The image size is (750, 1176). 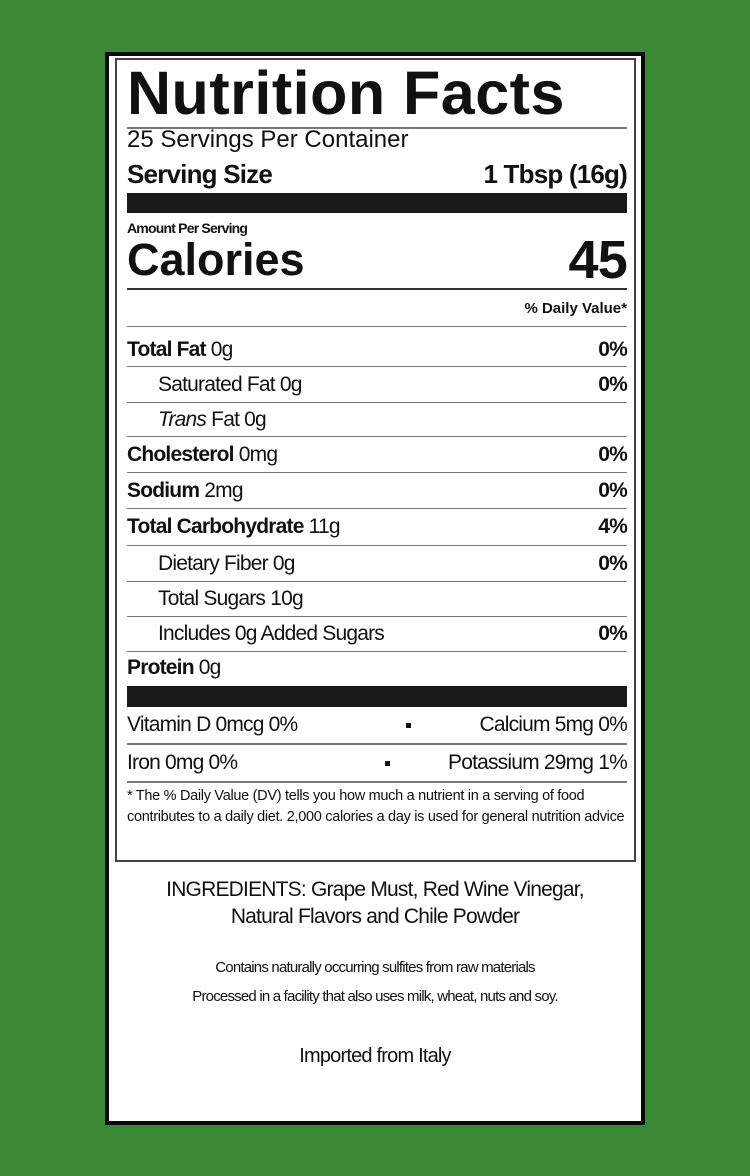 I want to click on nutrient-row-sodium: Sodium 2mg 0%, so click(x=377, y=491).